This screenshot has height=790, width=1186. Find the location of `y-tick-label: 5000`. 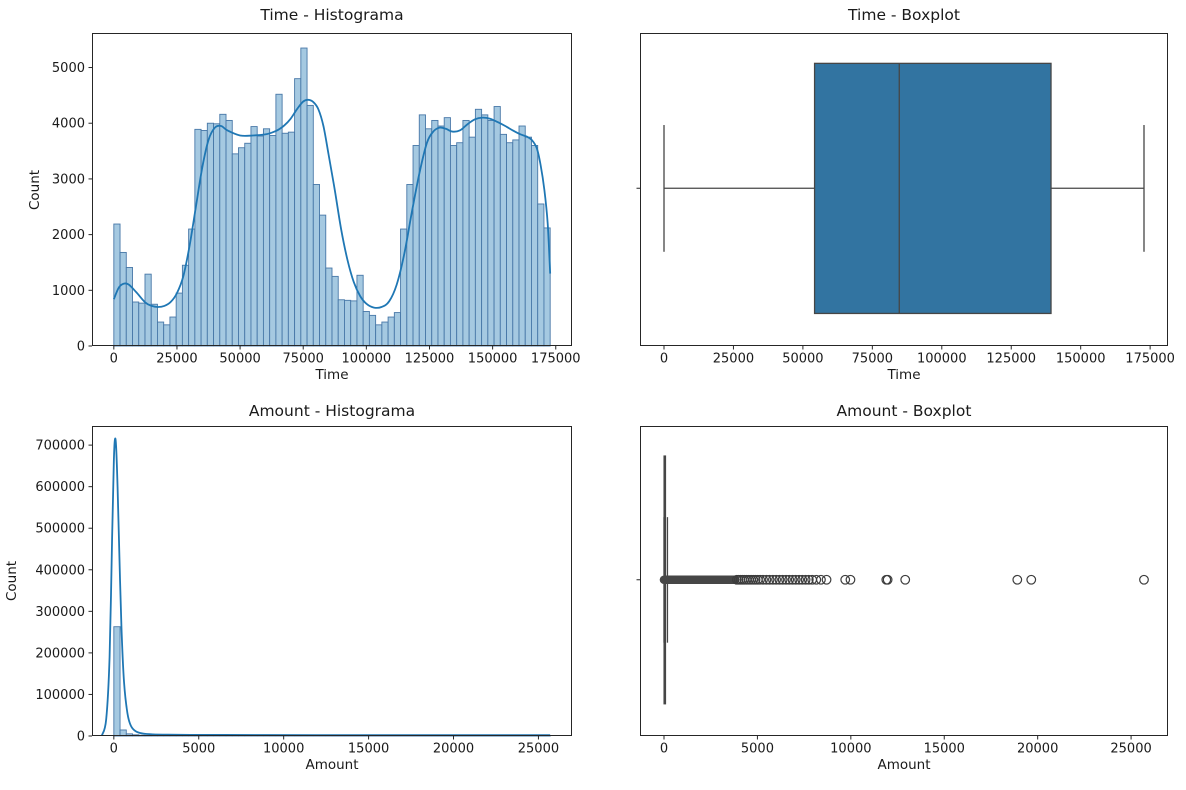

y-tick-label: 5000 is located at coordinates (68, 68).